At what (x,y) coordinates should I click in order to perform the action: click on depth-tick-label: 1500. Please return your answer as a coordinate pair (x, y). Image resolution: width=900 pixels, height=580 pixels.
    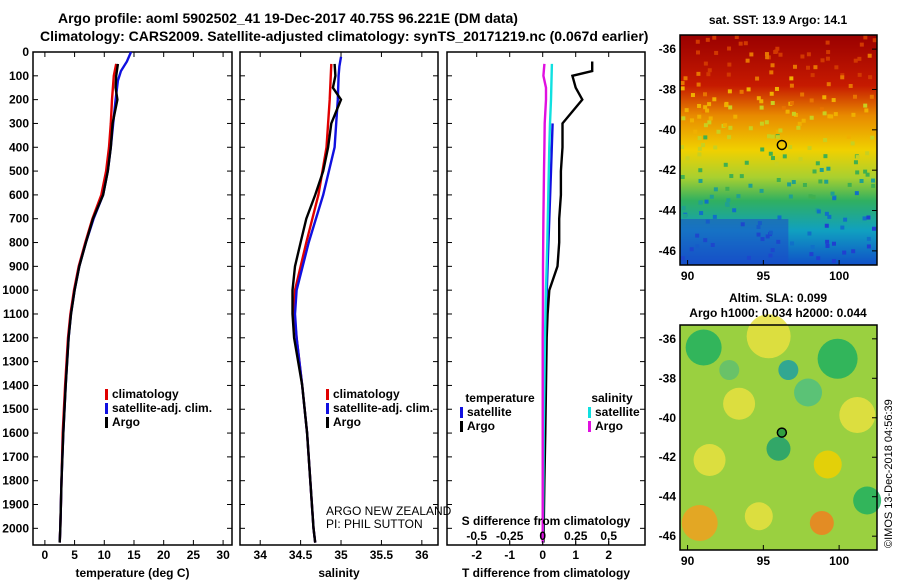
    Looking at the image, I should click on (15, 409).